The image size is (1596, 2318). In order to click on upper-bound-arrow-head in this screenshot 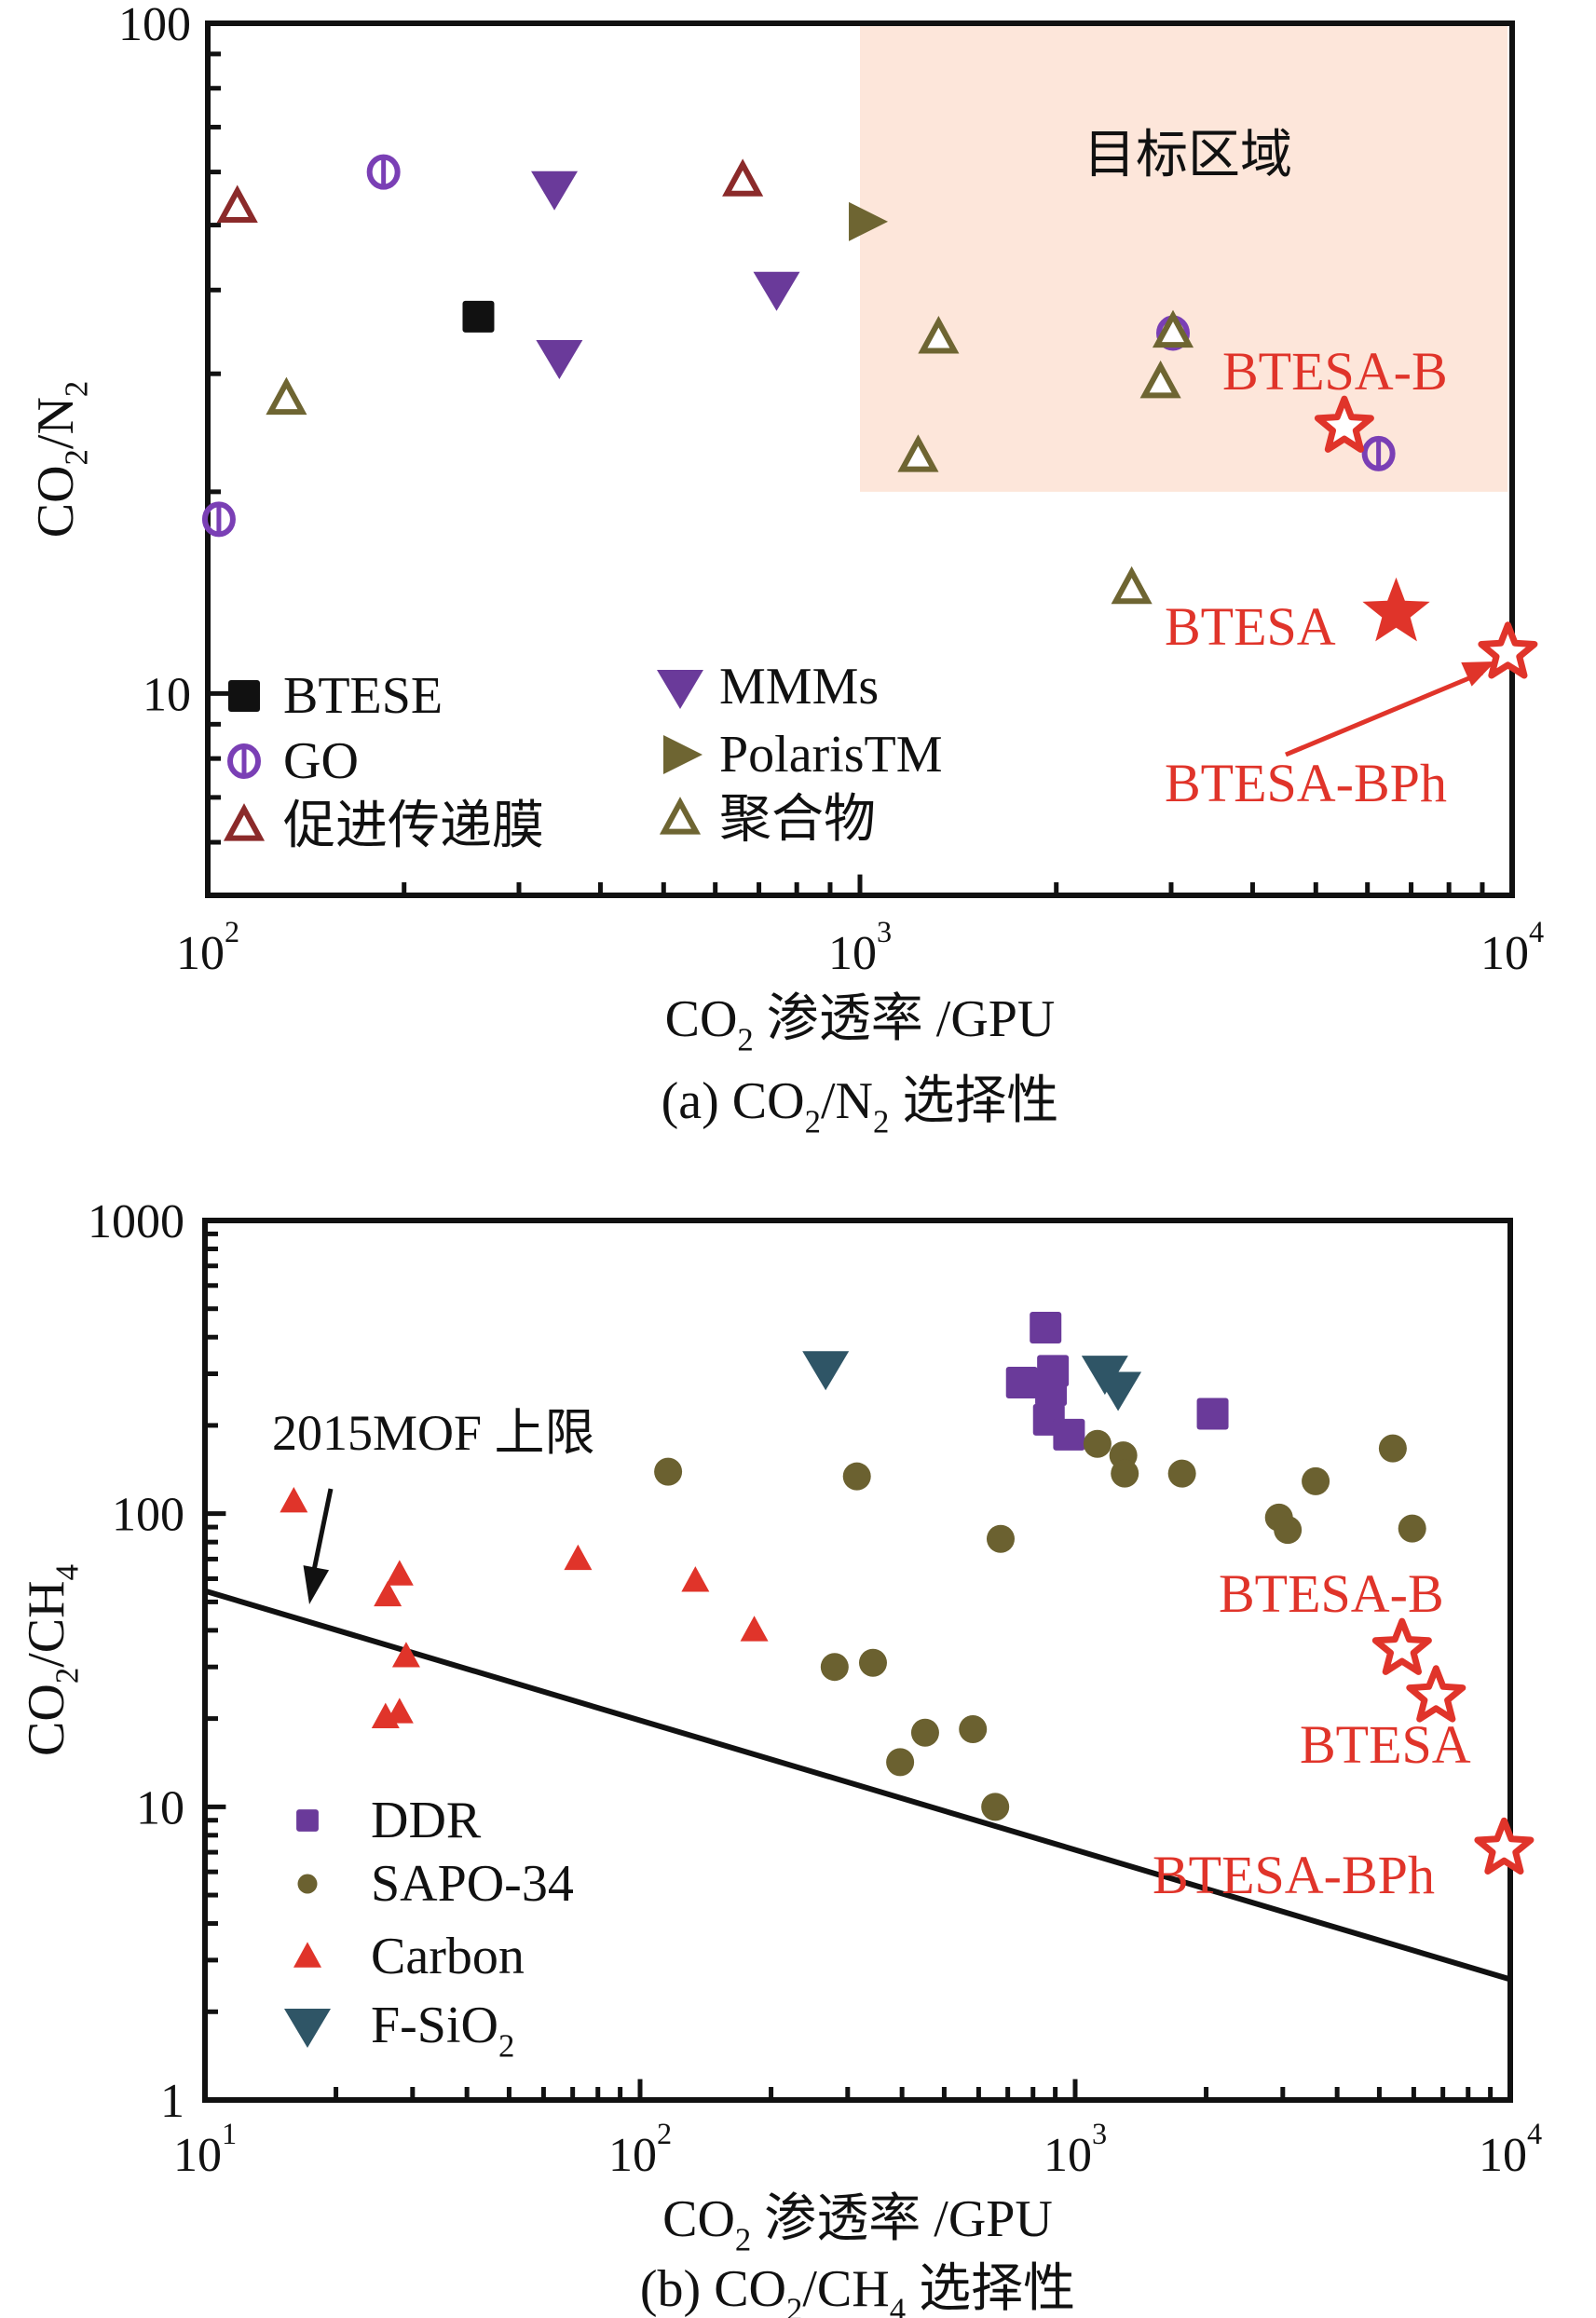, I will do `click(316, 1584)`.